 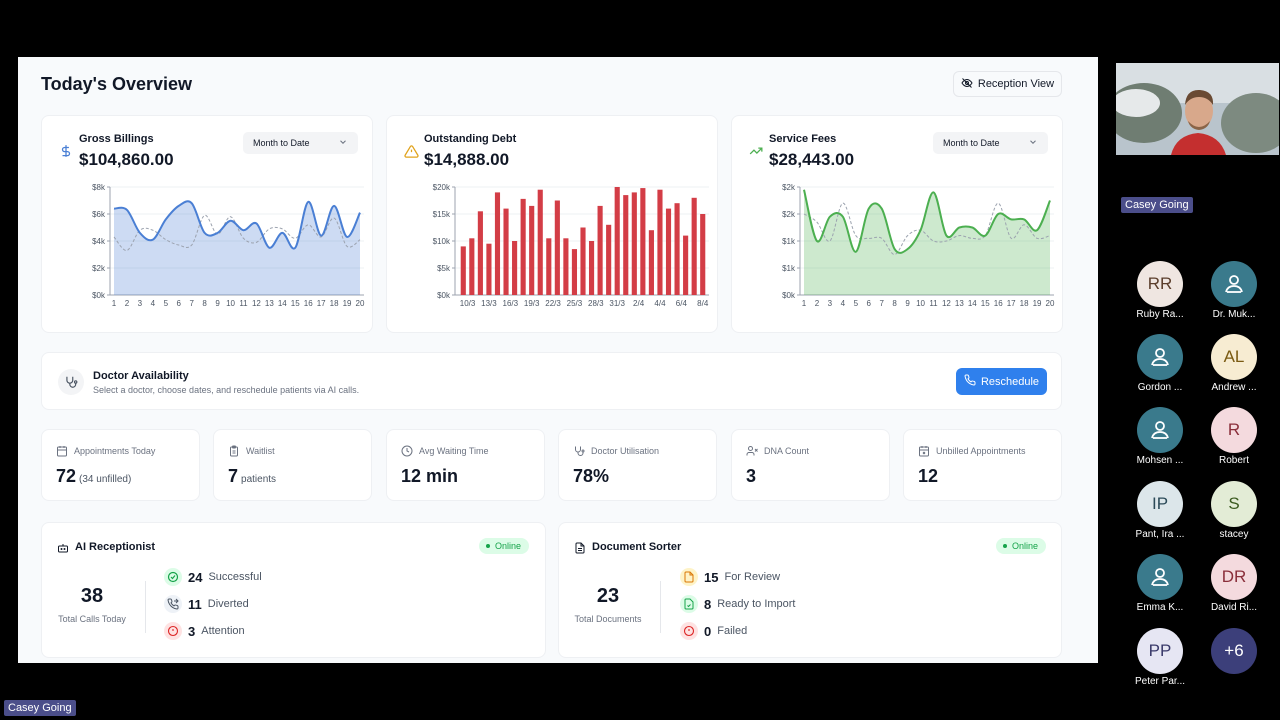 I want to click on x-tick-label: 10, so click(x=920, y=303).